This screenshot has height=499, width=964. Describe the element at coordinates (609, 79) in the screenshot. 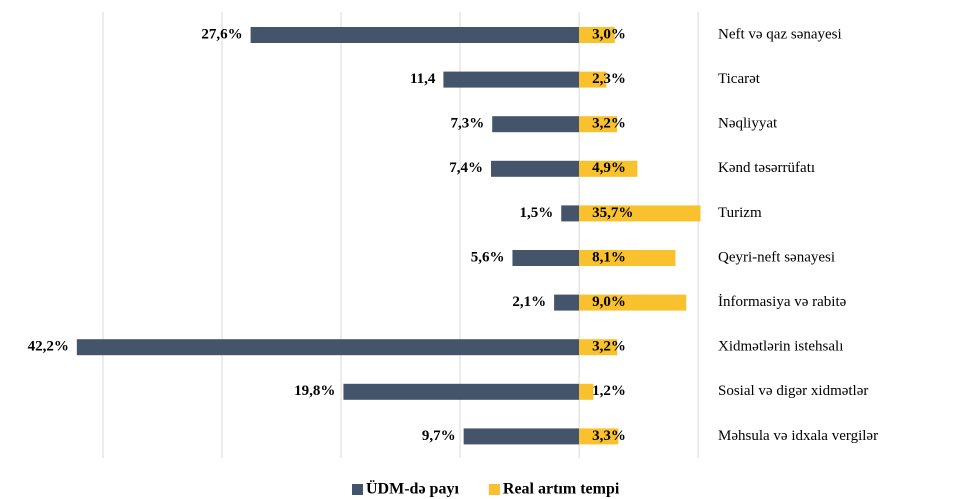

I see `value-label: 2,3%` at that location.